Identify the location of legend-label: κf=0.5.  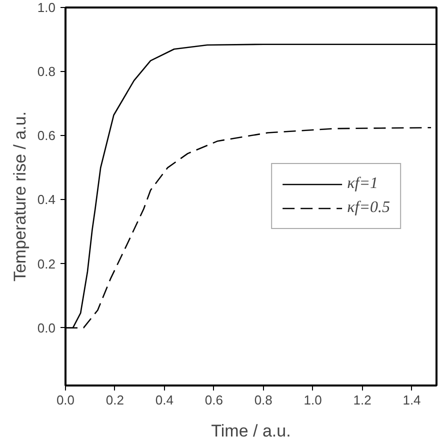
(368, 208).